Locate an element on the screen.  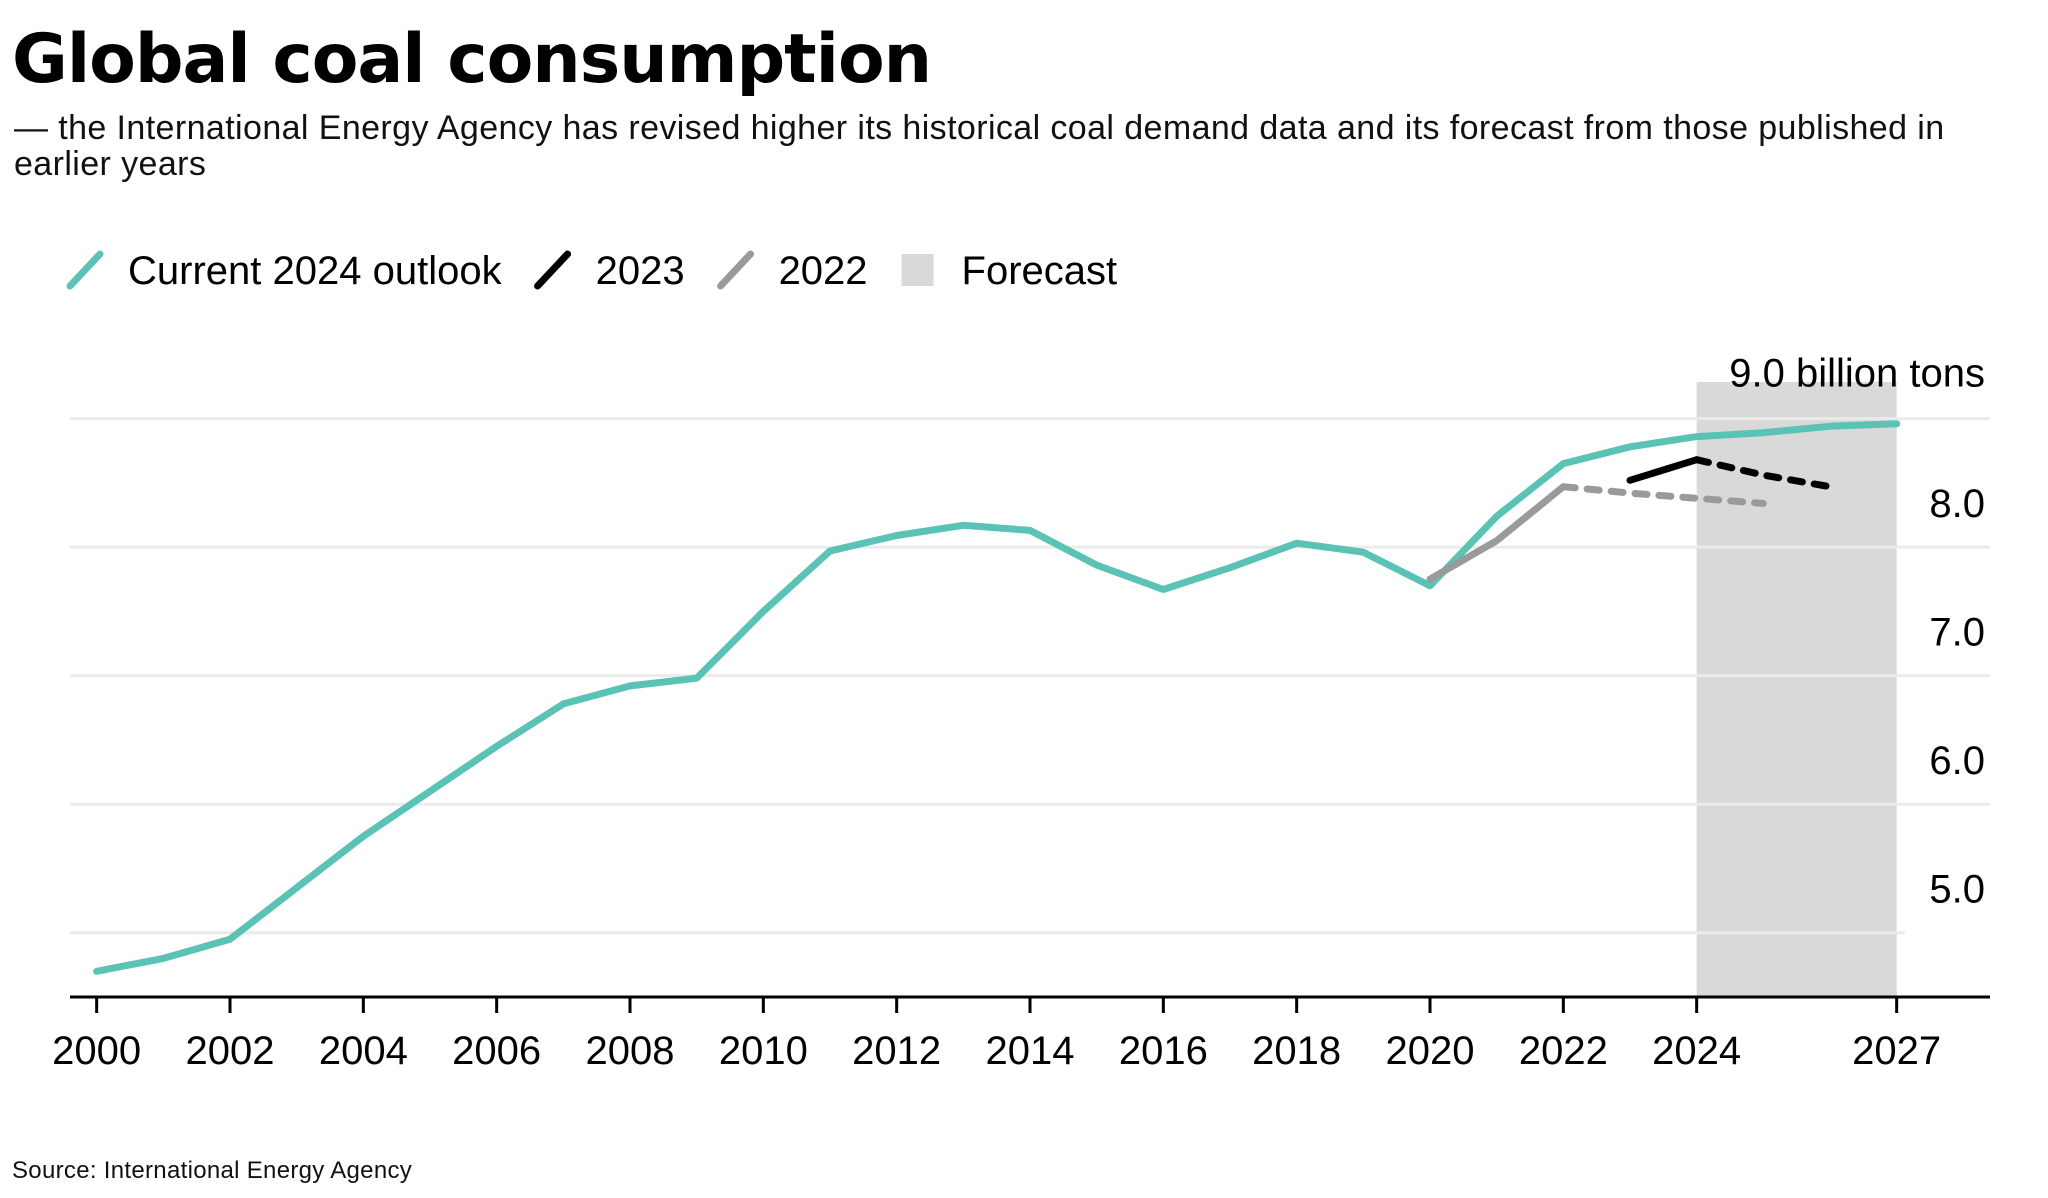
legend-label: 2023 is located at coordinates (640, 271).